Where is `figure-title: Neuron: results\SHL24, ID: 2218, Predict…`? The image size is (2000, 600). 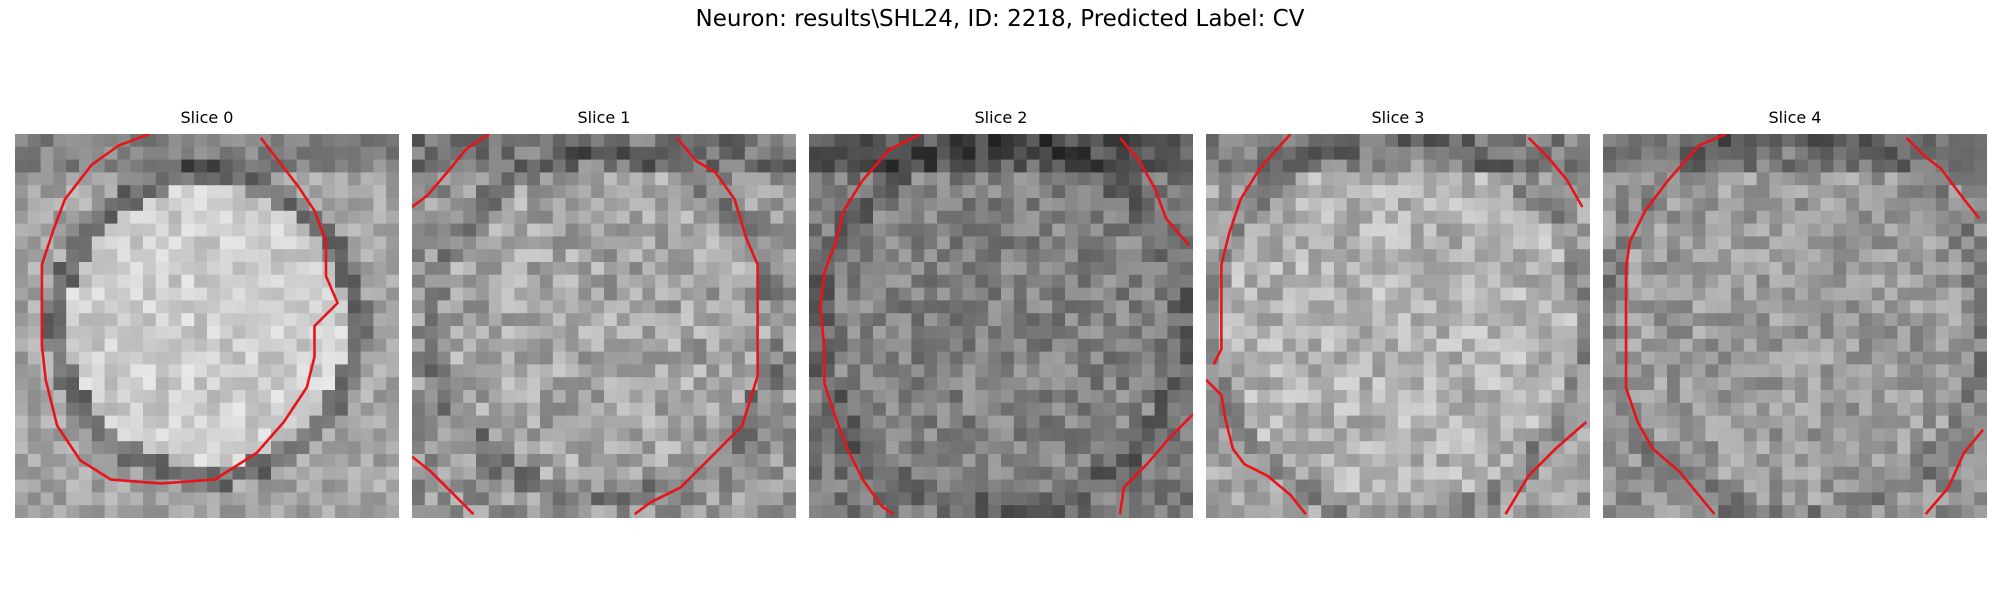
figure-title: Neuron: results\SHL24, ID: 2218, Predict… is located at coordinates (1000, 19).